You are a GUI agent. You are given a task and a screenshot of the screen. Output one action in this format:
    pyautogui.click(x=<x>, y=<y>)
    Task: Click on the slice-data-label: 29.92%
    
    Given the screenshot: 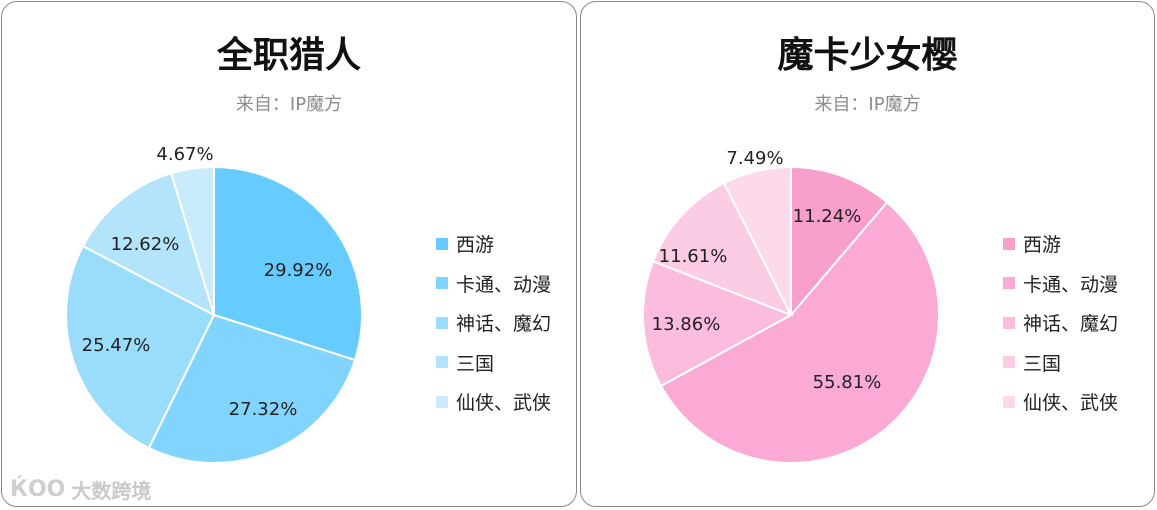 What is the action you would take?
    pyautogui.click(x=298, y=270)
    